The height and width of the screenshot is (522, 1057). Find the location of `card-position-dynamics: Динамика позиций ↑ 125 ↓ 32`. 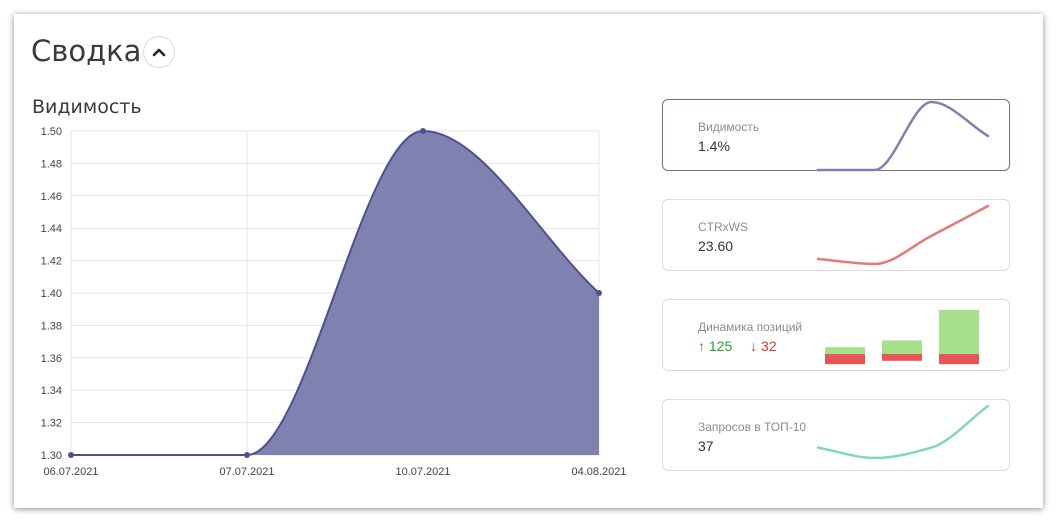

card-position-dynamics: Динамика позиций ↑ 125 ↓ 32 is located at coordinates (836, 335).